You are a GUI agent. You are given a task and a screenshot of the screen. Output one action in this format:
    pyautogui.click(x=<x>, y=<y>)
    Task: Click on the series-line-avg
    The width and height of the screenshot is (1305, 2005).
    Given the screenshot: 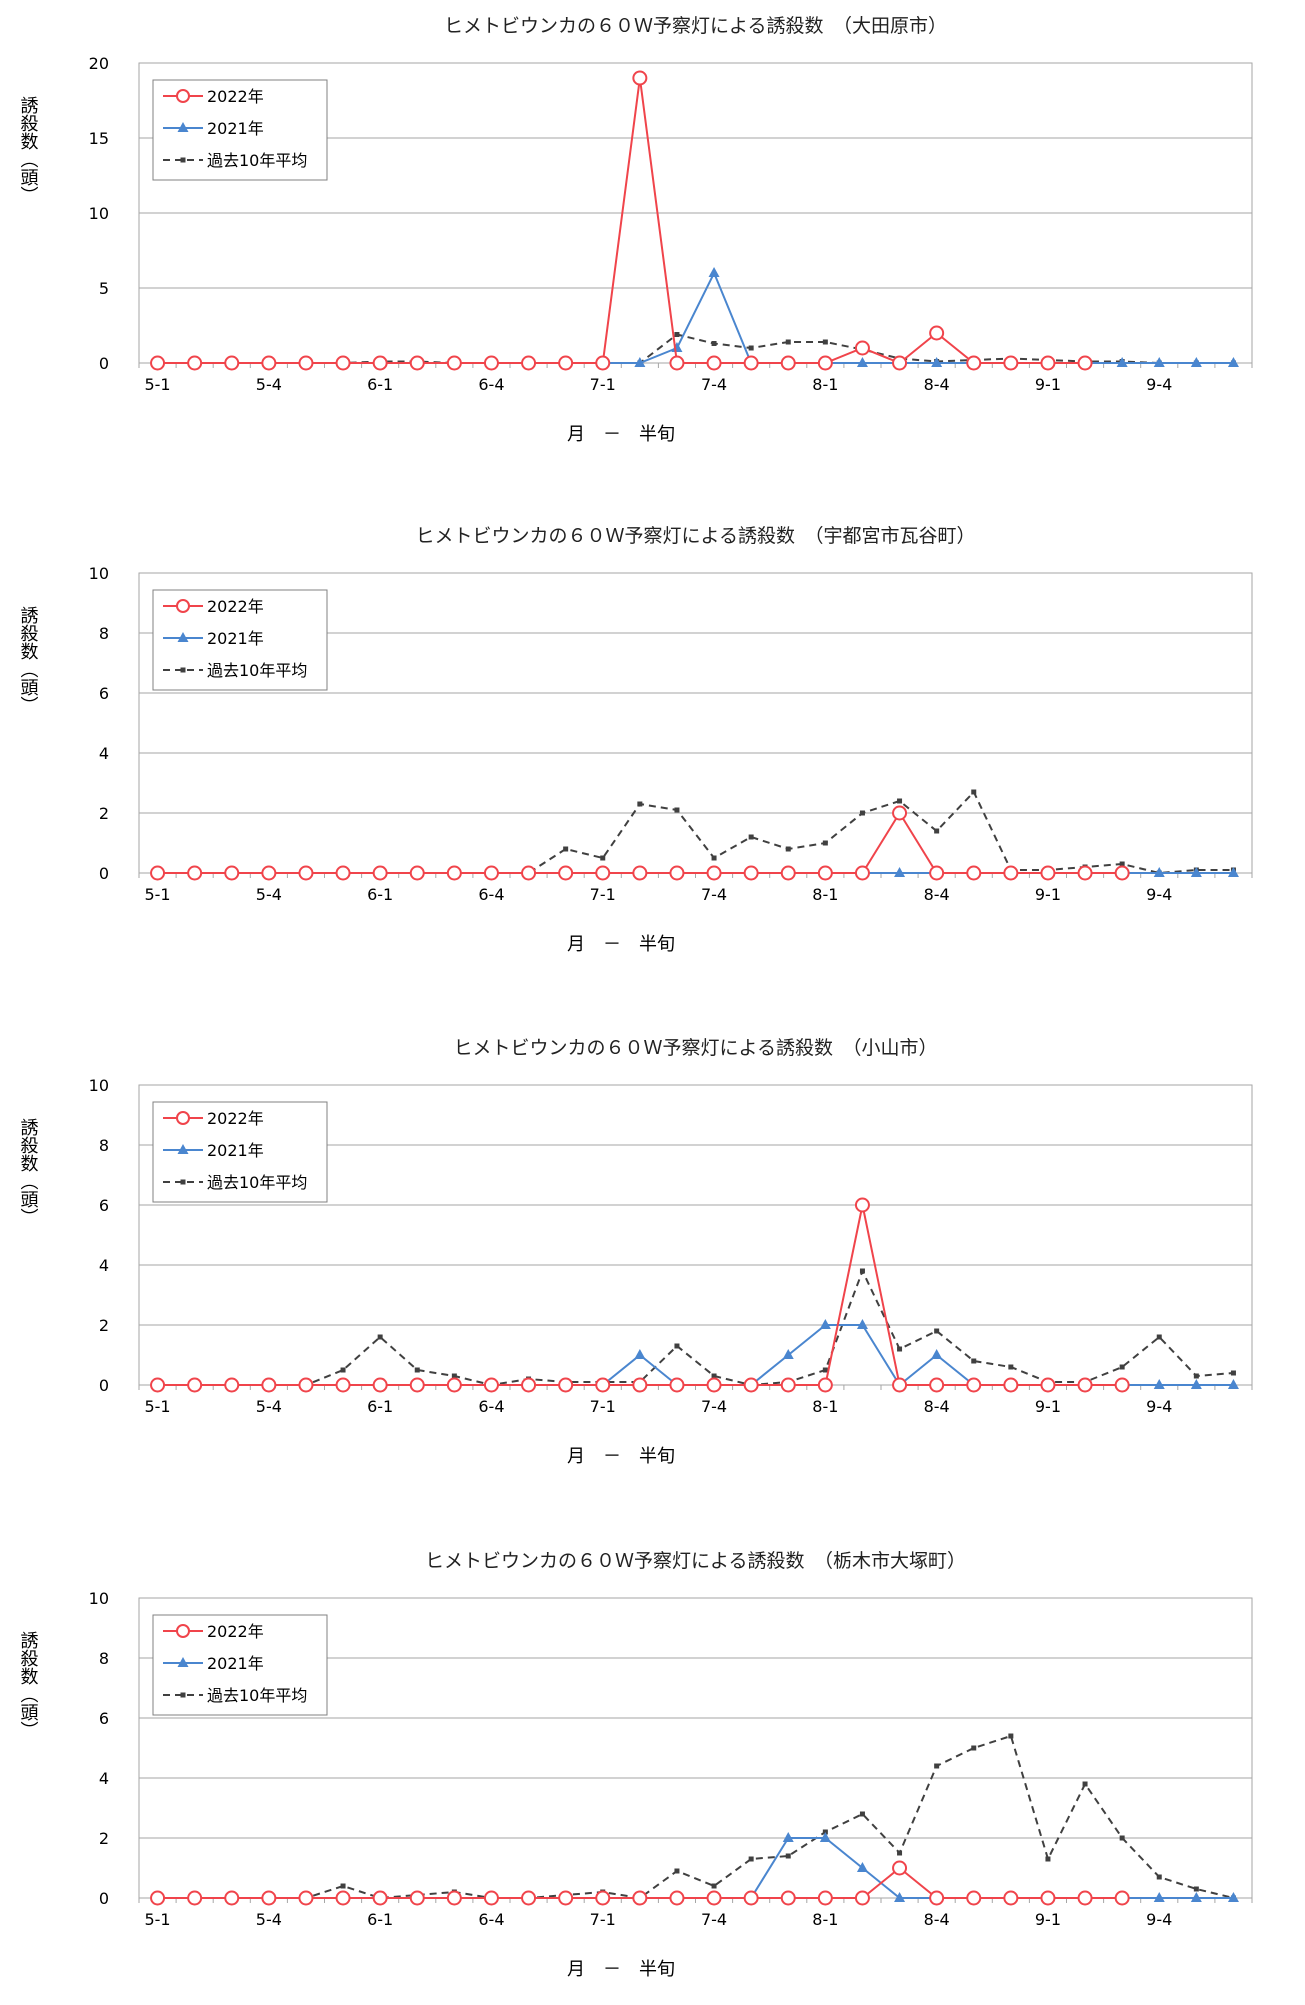 What is the action you would take?
    pyautogui.click(x=695, y=1327)
    